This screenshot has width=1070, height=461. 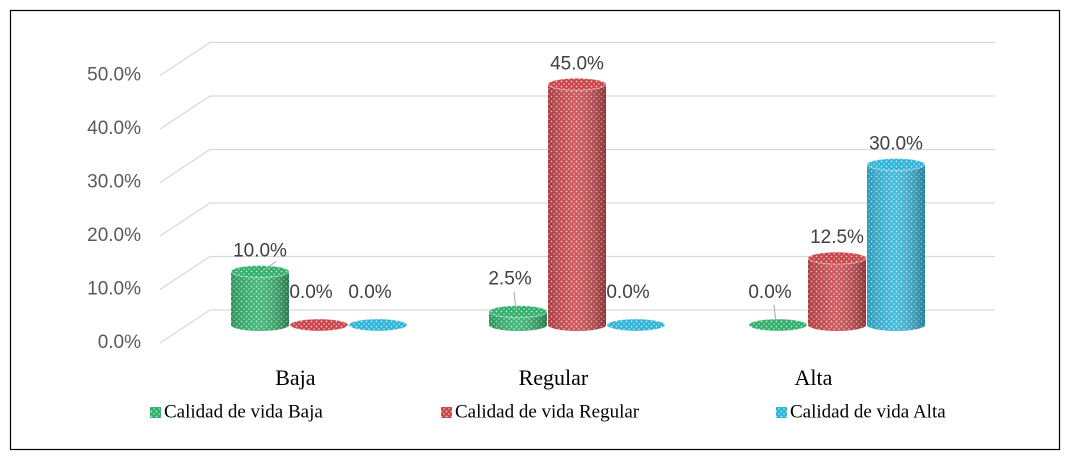 What do you see at coordinates (295, 377) in the screenshot?
I see `x-tick-label: Baja` at bounding box center [295, 377].